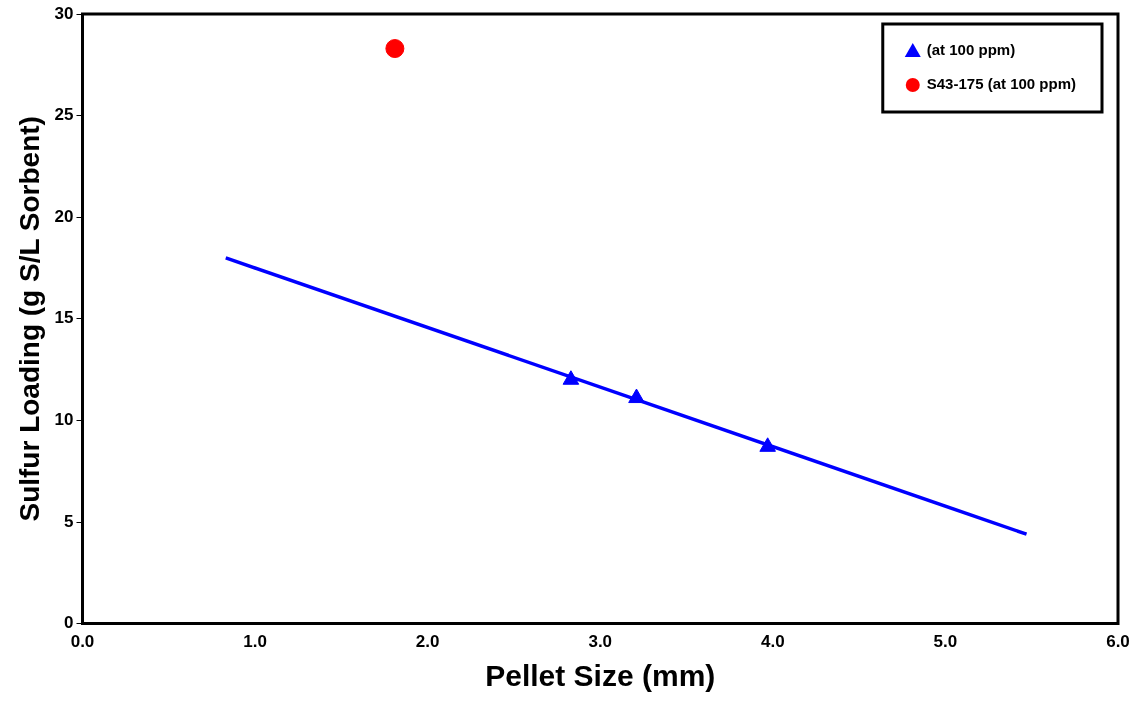 Image resolution: width=1138 pixels, height=708 pixels. I want to click on y-tick-label: 30, so click(64, 13).